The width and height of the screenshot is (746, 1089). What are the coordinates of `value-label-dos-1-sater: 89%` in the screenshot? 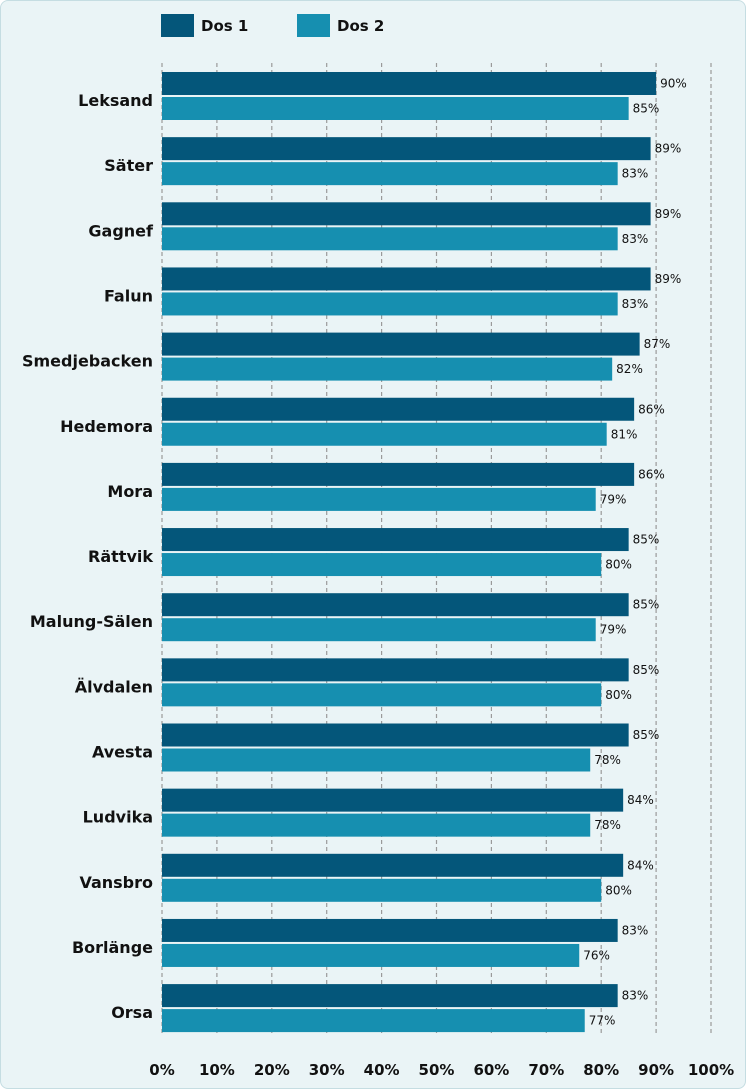 It's located at (668, 149).